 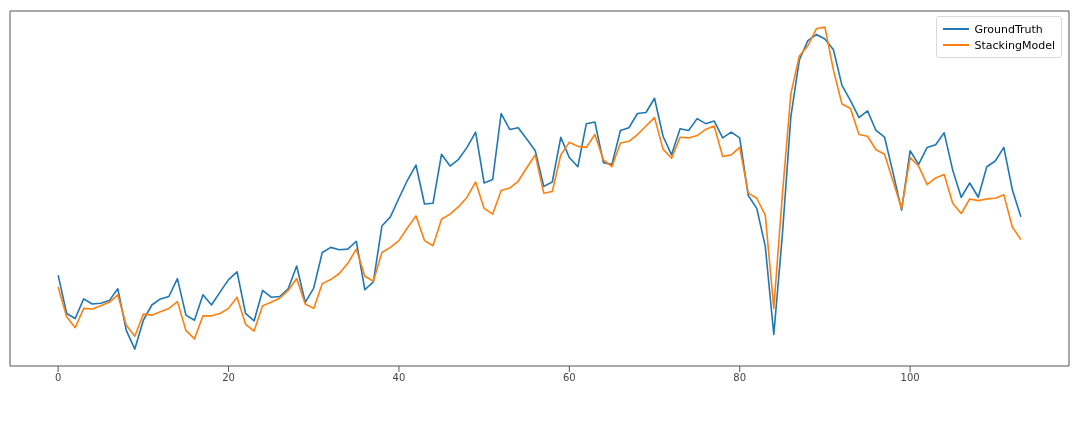 I want to click on x-tick-label: 100, so click(x=910, y=378).